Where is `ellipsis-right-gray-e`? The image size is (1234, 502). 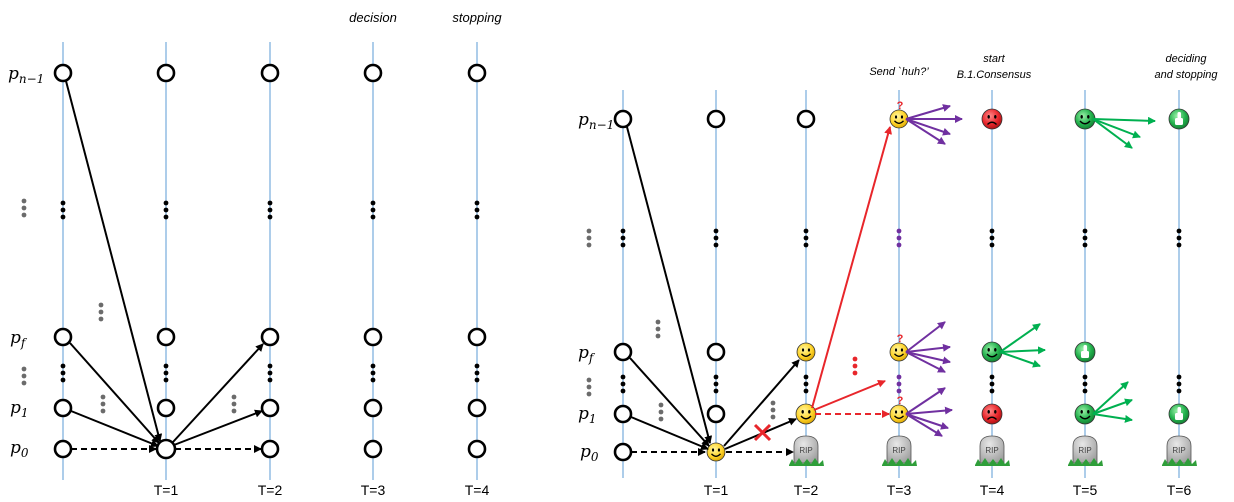 ellipsis-right-gray-e is located at coordinates (773, 410).